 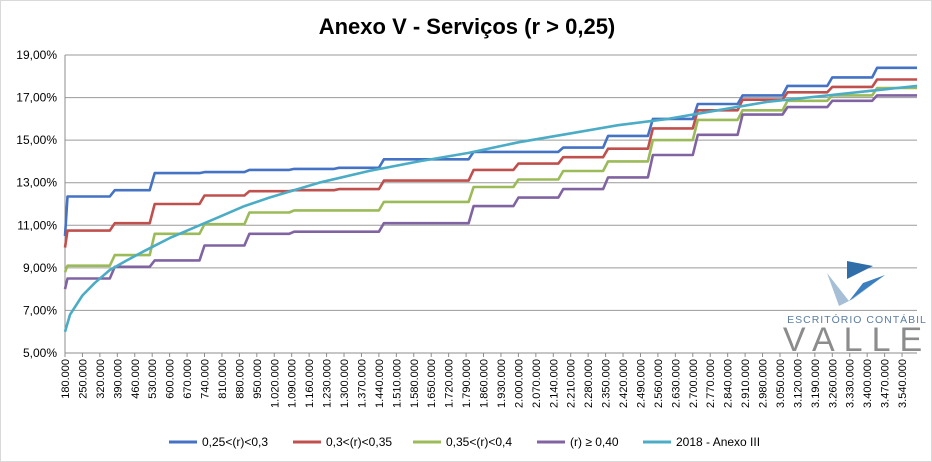 I want to click on x-tick-label: 3.260.000, so click(x=833, y=383).